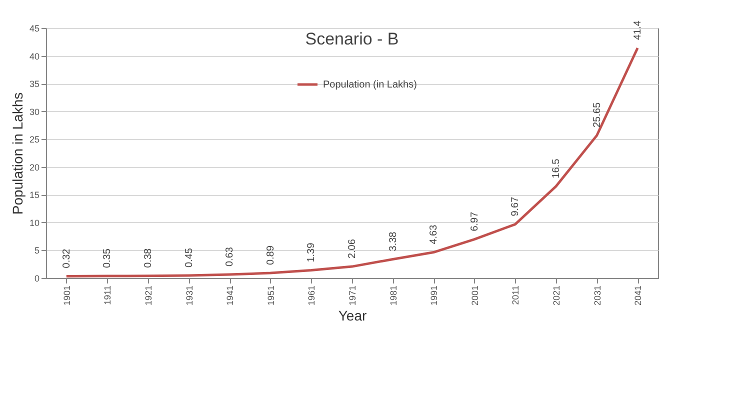  I want to click on data-label: 0.38, so click(148, 258).